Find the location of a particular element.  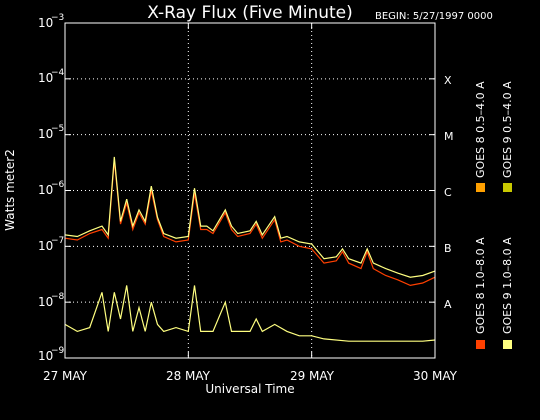

y-tick-exponent: −5 is located at coordinates (57, 129).